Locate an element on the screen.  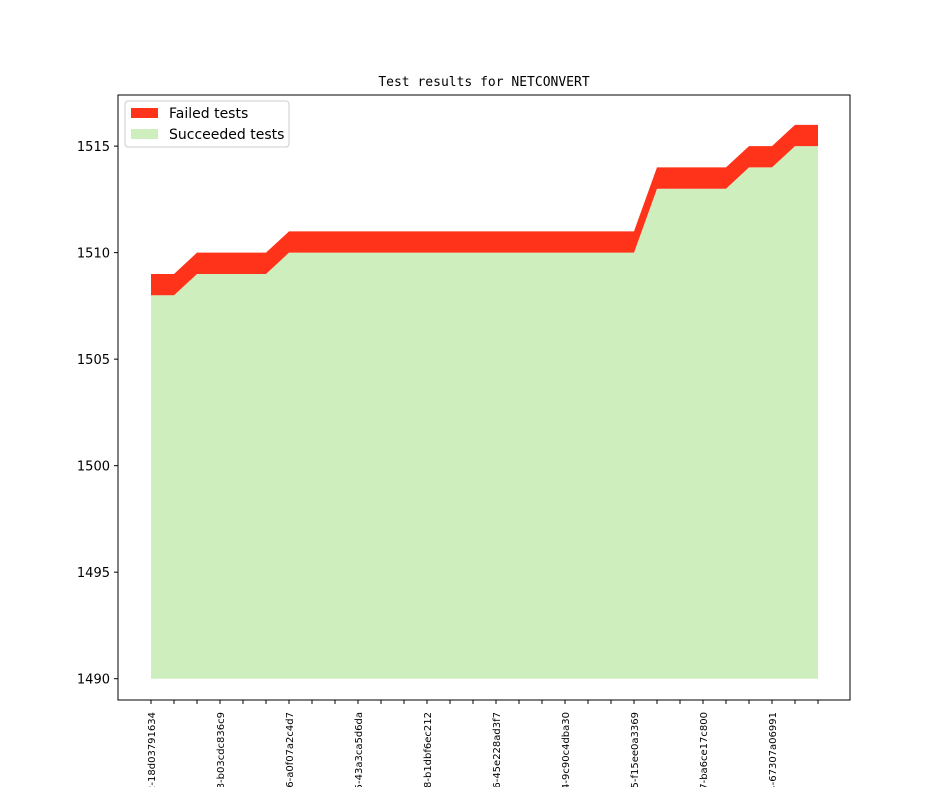
legend-swatch-failed is located at coordinates (144, 113).